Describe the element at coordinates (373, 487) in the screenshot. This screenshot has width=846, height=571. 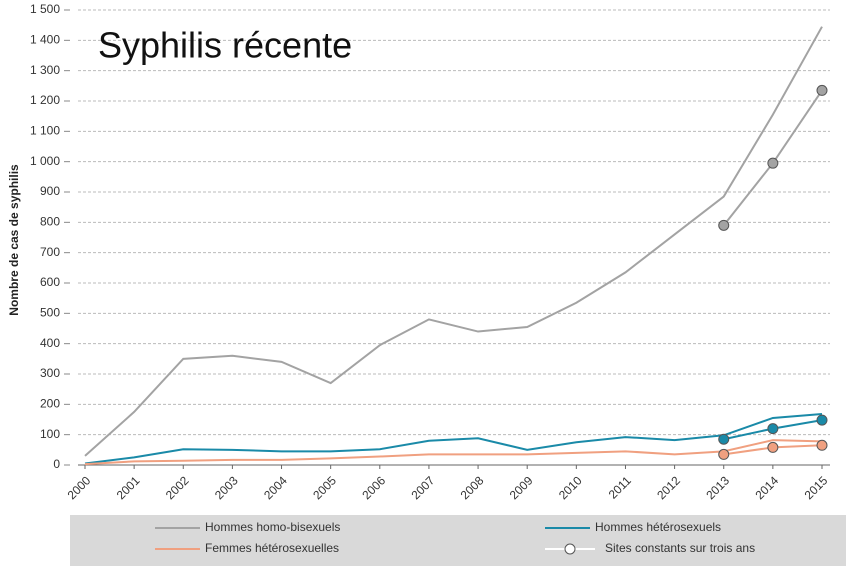
I see `x-tick-label: 2006` at that location.